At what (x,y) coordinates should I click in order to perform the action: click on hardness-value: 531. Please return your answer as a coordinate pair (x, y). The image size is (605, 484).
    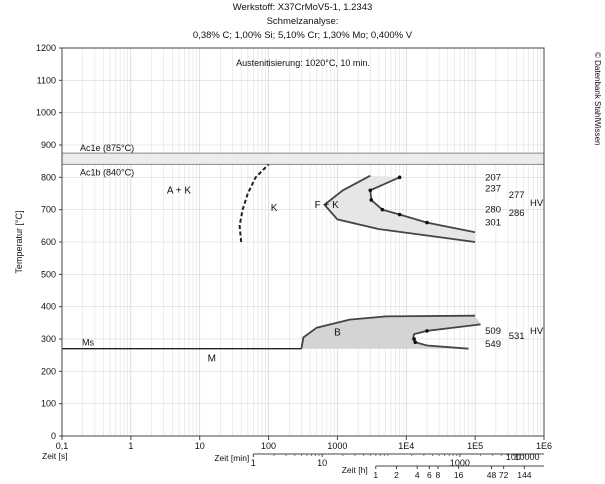
    Looking at the image, I should click on (517, 336).